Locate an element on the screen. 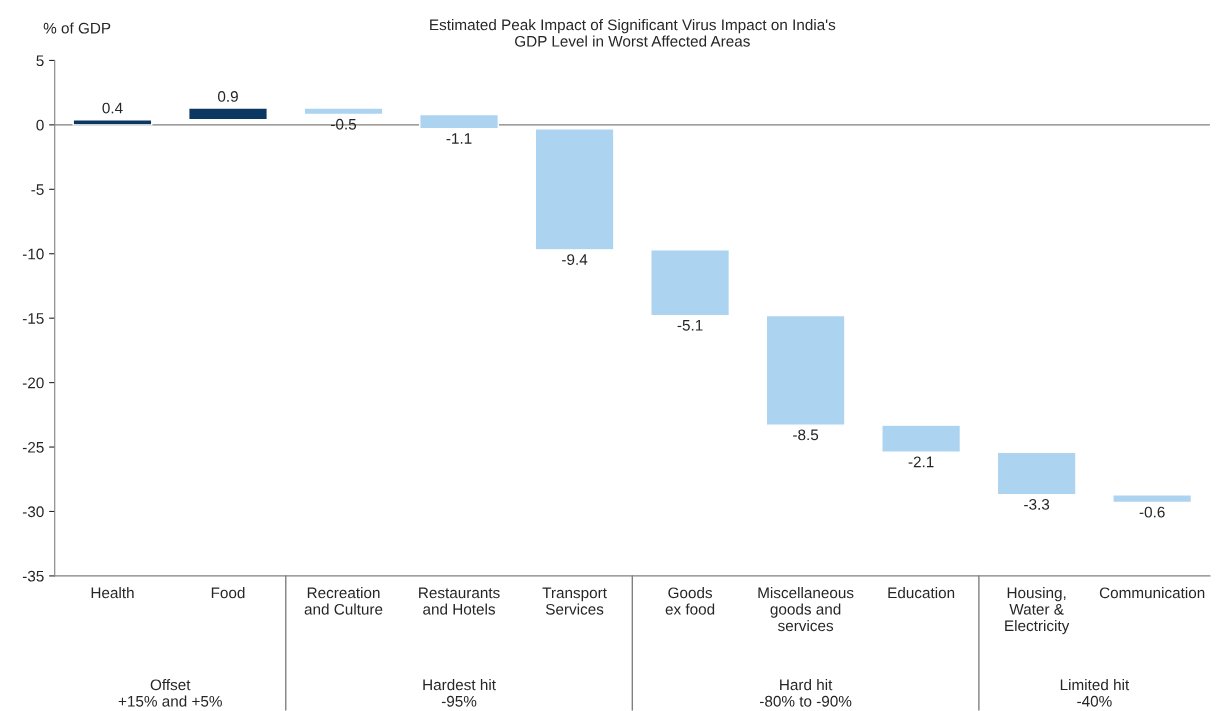 This screenshot has height=711, width=1216. chart-title: Estimated Peak Impact of Significant Virus Impact on India's GDP Level in Worst Affected Areas is located at coordinates (633, 33).